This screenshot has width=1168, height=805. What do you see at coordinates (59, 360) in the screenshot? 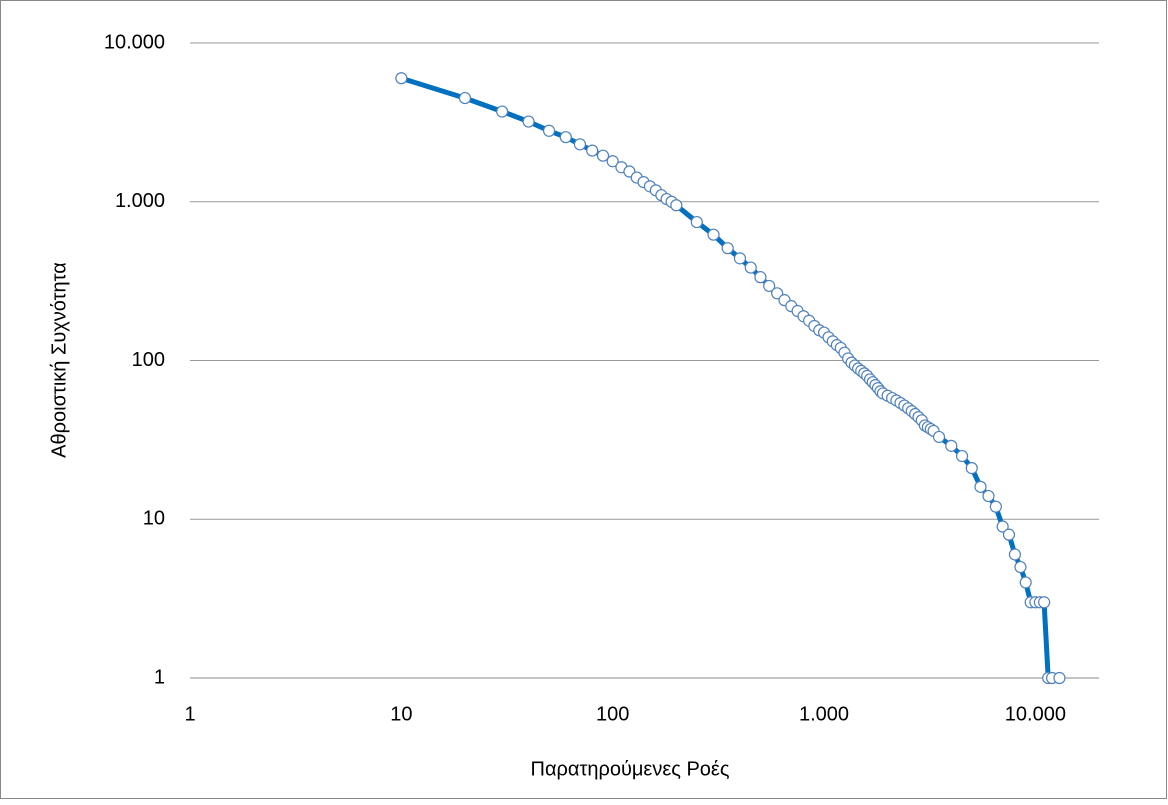
I see `y-axis-title: Αθροιστική Συχνότητα` at bounding box center [59, 360].